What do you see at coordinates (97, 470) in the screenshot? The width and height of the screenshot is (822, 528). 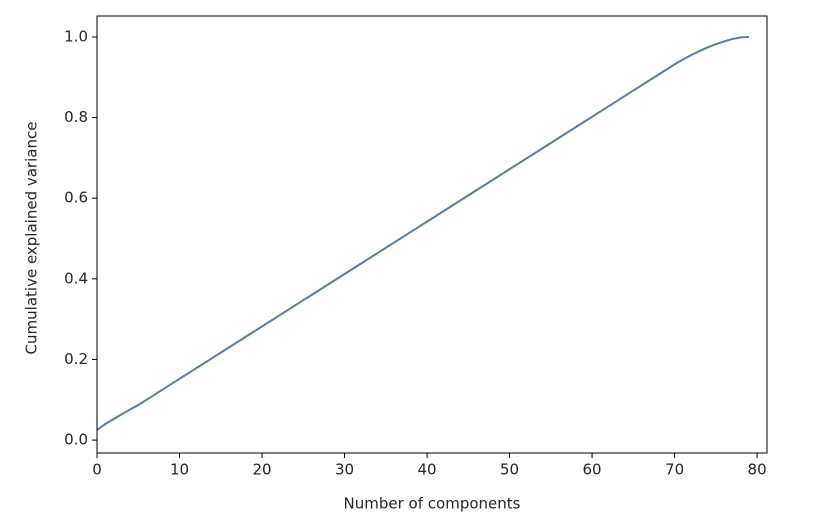 I see `x-tick-label: 0` at bounding box center [97, 470].